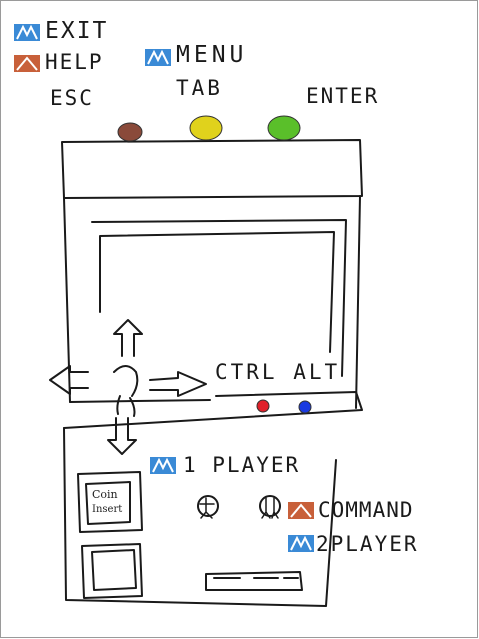 This screenshot has height=639, width=479. Describe the element at coordinates (366, 510) in the screenshot. I see `command-label: COMMAND` at that location.